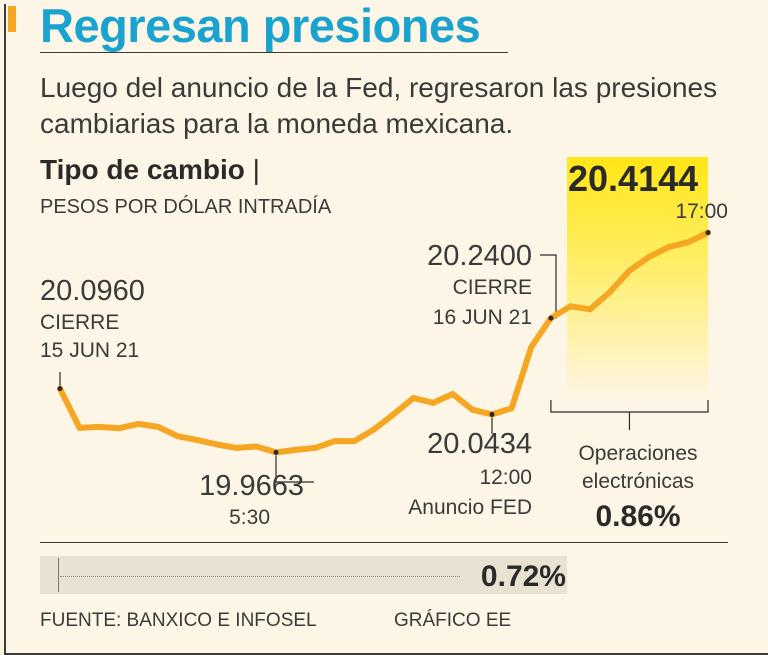  I want to click on annotation-start-value: 20.0960, so click(92, 291).